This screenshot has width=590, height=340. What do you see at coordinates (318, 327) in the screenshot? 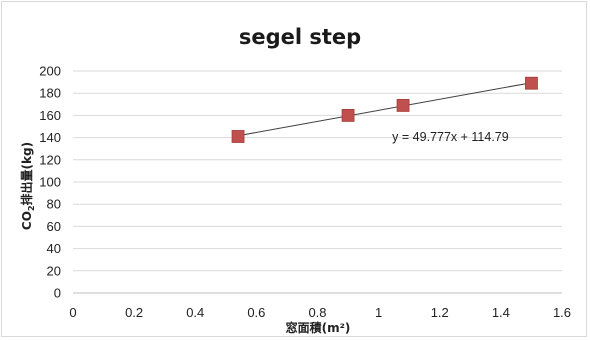
I see `x-axis-title: 窓面積(m²)` at bounding box center [318, 327].